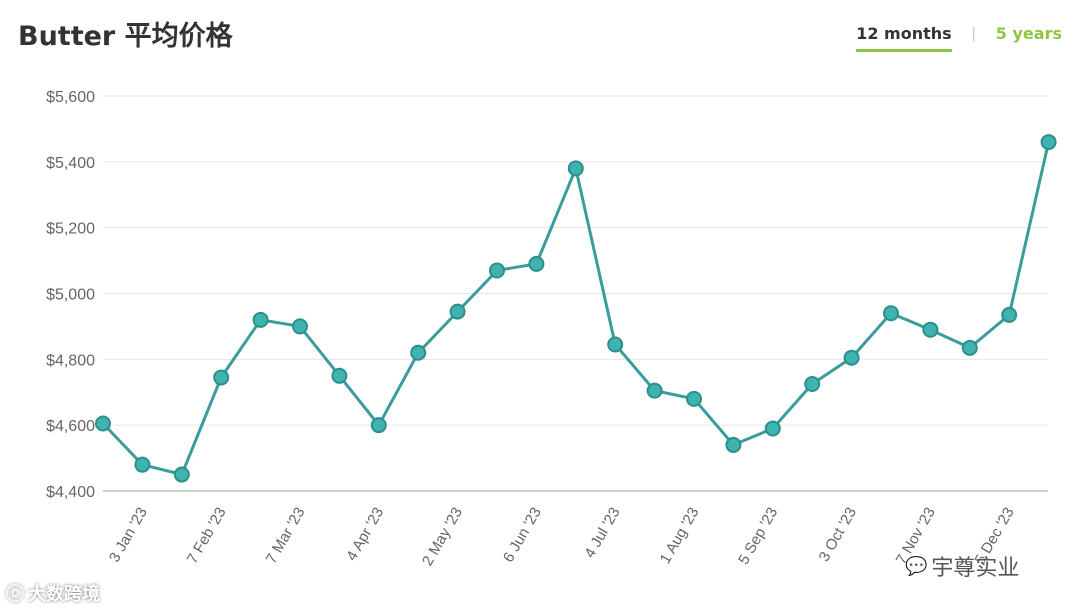  I want to click on x-tick-label: 6 Jun '23, so click(522, 535).